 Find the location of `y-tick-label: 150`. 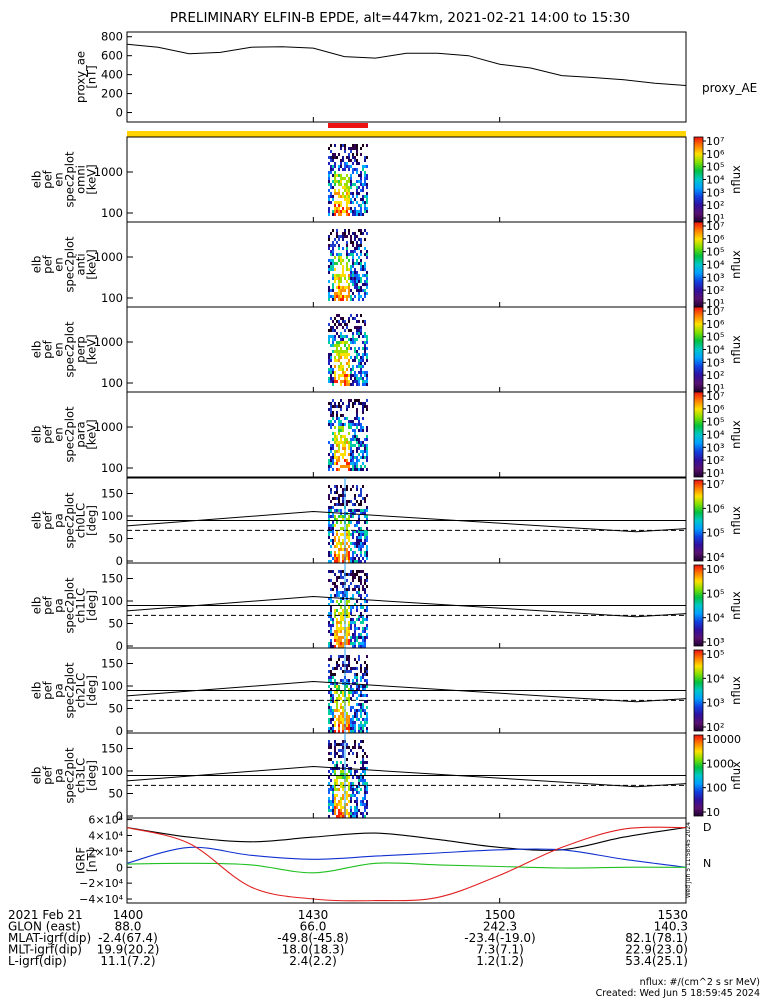

y-tick-label: 150 is located at coordinates (112, 494).